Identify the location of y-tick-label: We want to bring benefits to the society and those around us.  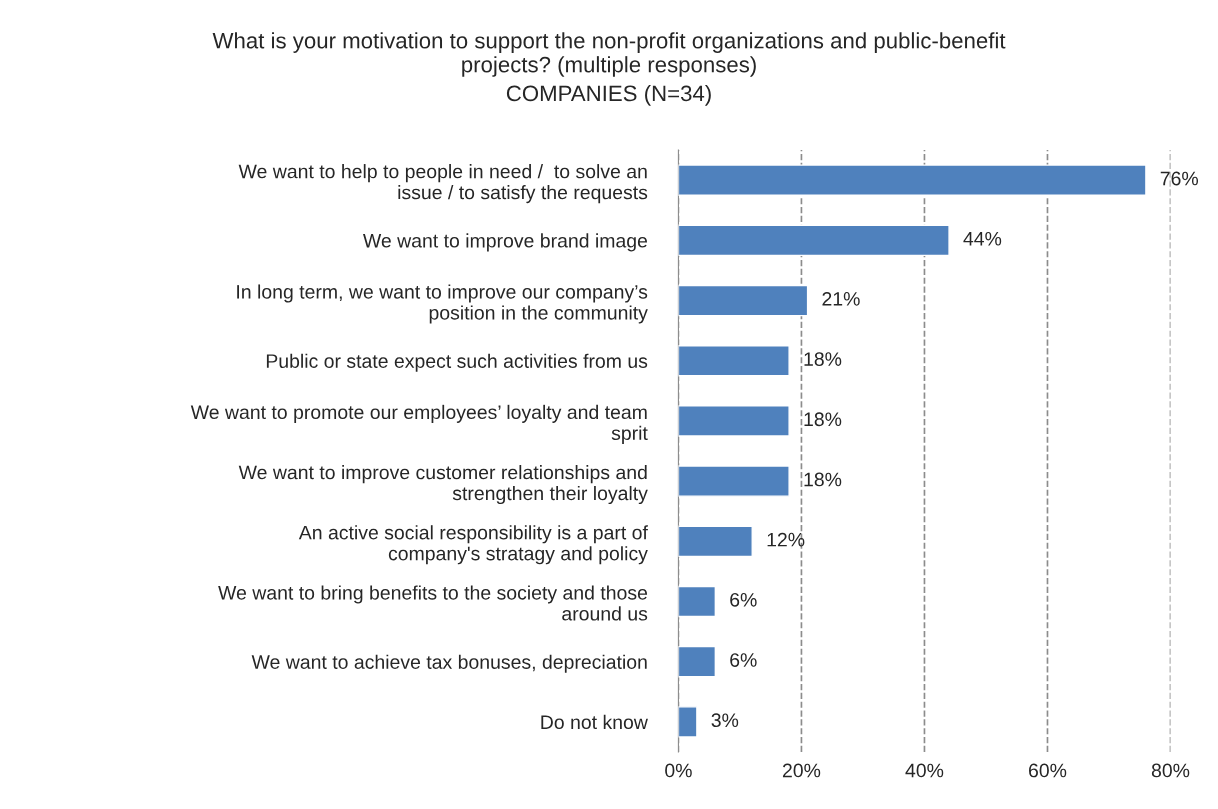
(433, 603).